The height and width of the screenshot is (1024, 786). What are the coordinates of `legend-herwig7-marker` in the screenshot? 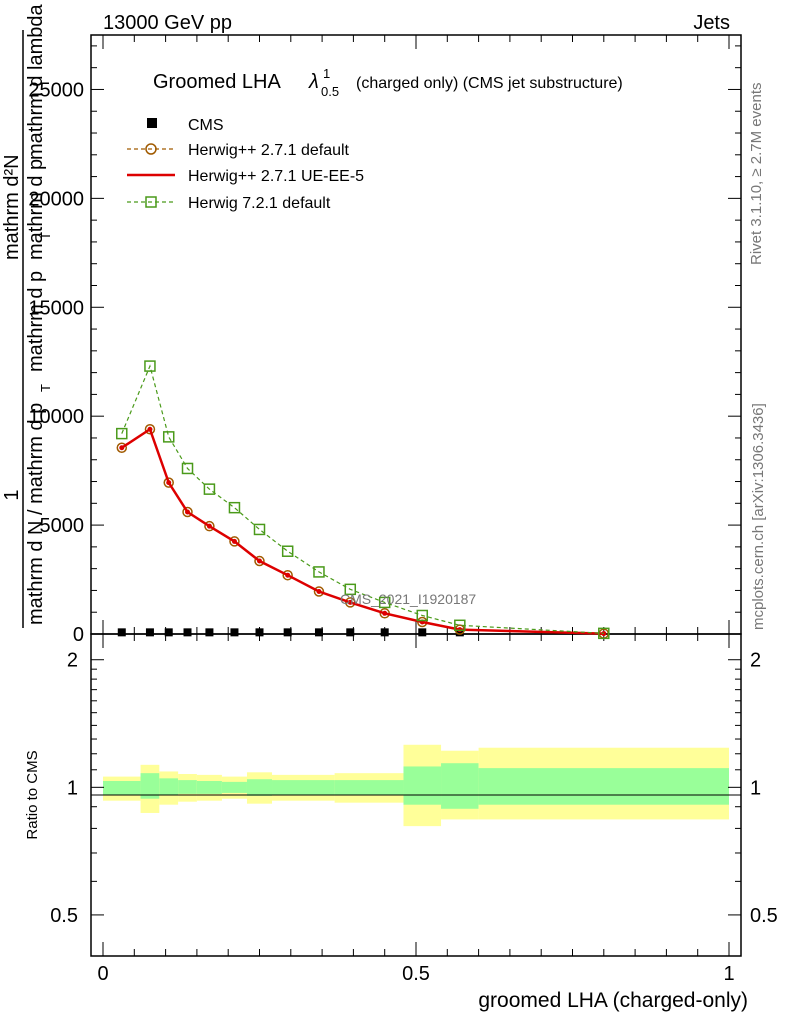 It's located at (151, 202).